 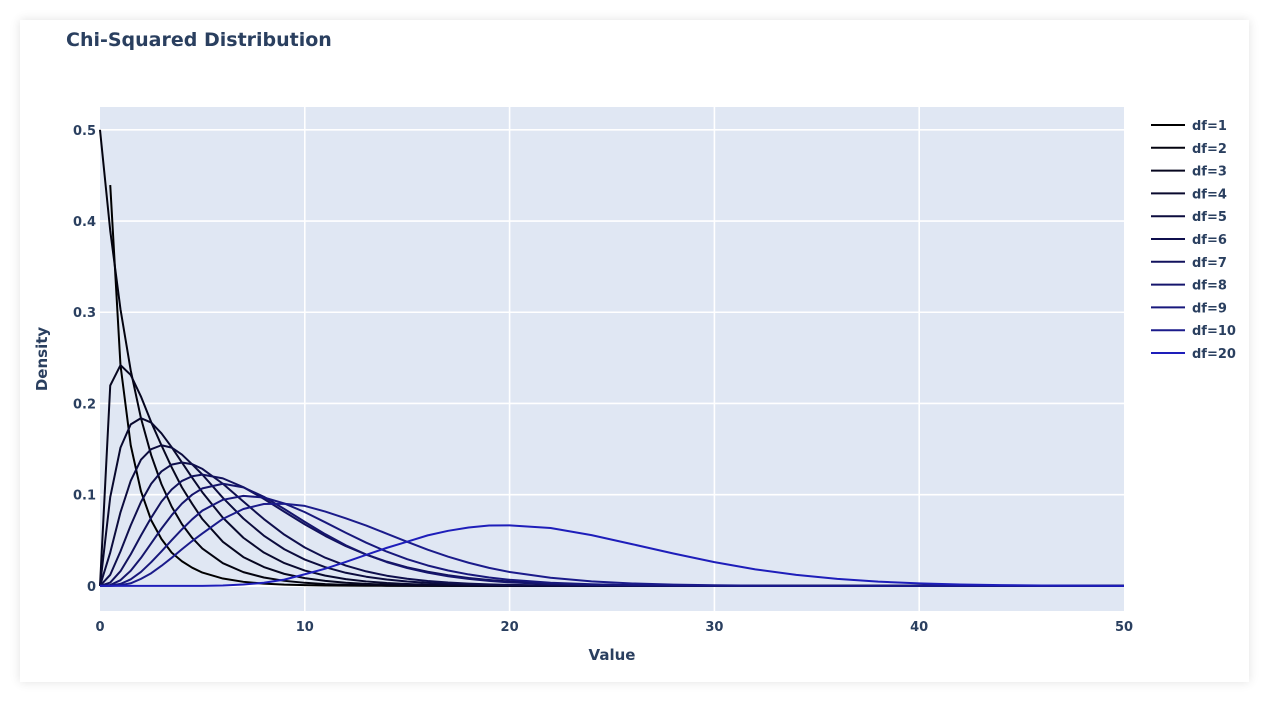 What do you see at coordinates (84, 313) in the screenshot?
I see `y-tick-label: 0.3` at bounding box center [84, 313].